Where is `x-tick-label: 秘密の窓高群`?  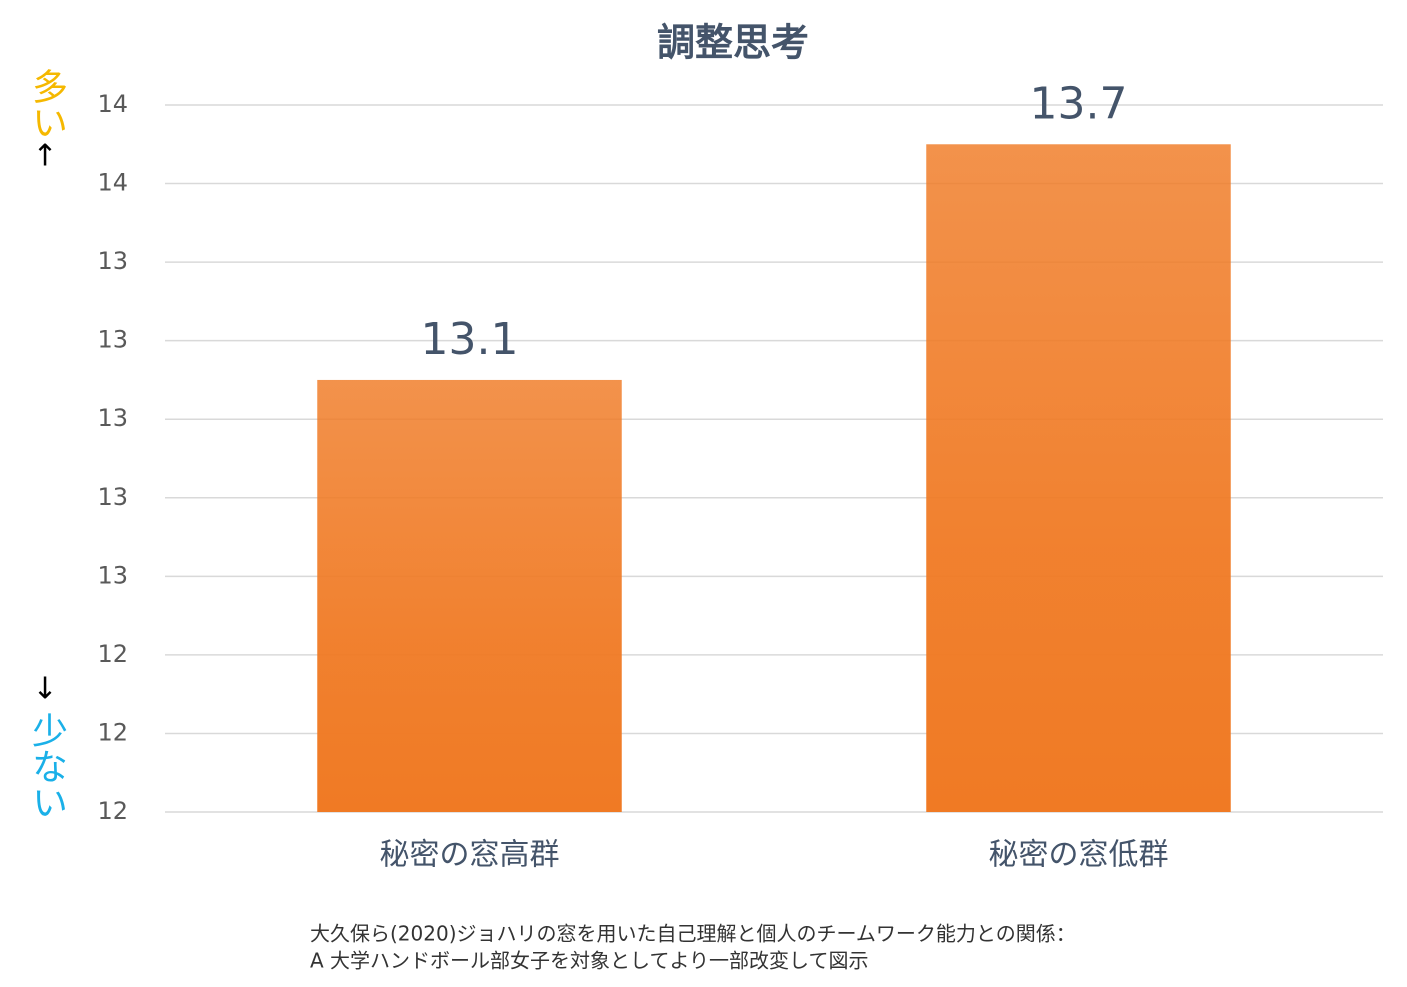 x-tick-label: 秘密の窓高群 is located at coordinates (470, 855).